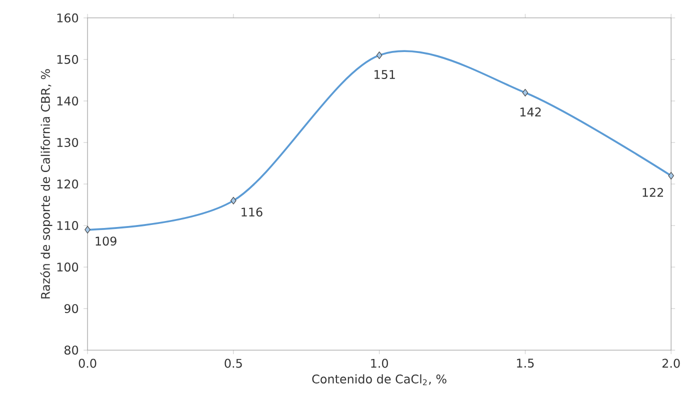  Describe the element at coordinates (67, 17) in the screenshot. I see `y-tick-label: 160` at that location.